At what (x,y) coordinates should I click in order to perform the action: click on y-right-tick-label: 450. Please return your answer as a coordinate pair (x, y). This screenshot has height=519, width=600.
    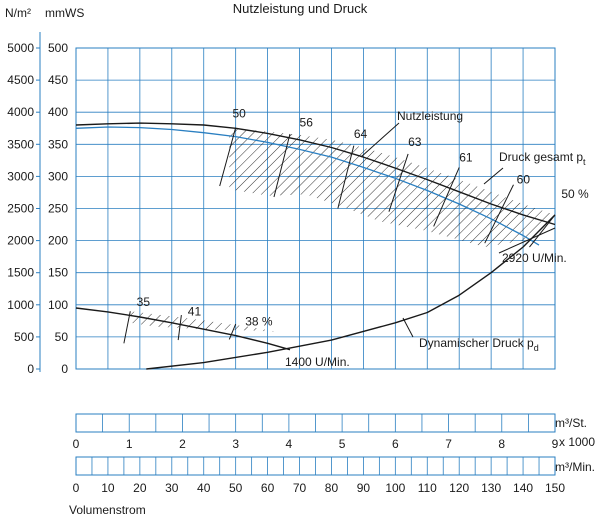
    Looking at the image, I should click on (58, 80).